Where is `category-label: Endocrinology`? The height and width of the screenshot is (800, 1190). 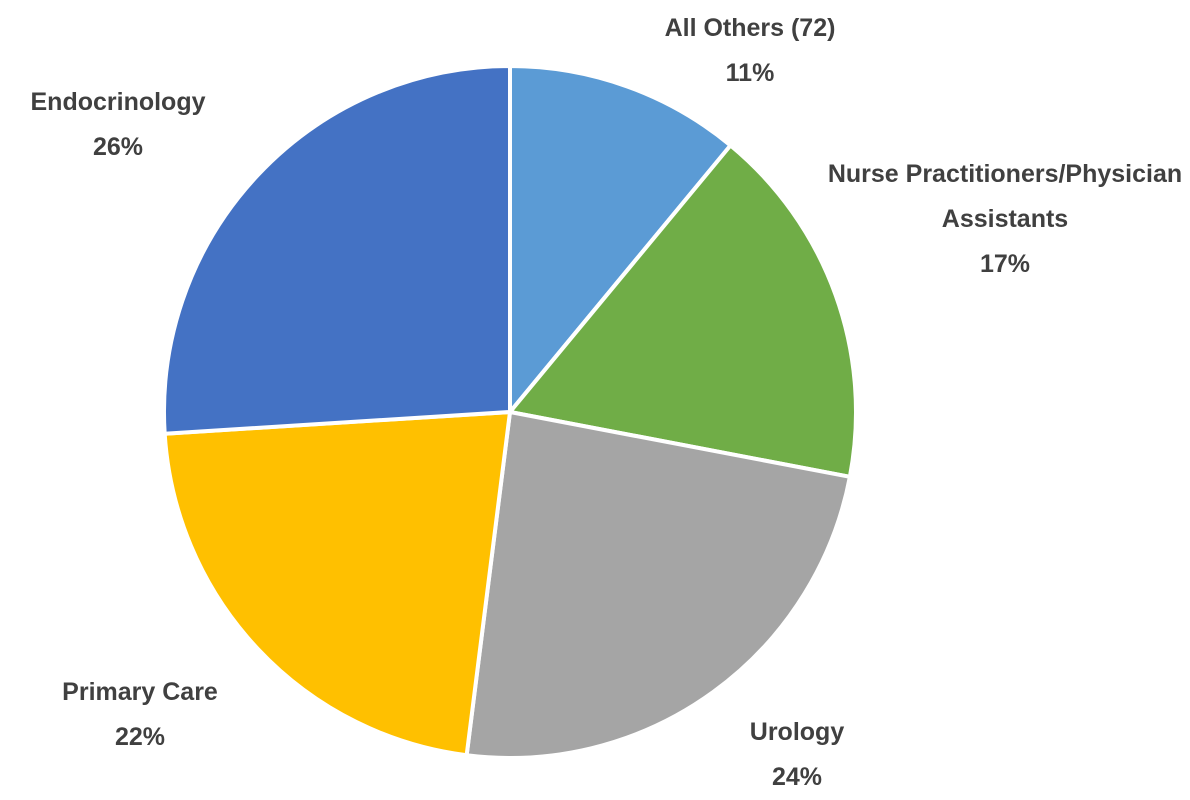
category-label: Endocrinology is located at coordinates (118, 102).